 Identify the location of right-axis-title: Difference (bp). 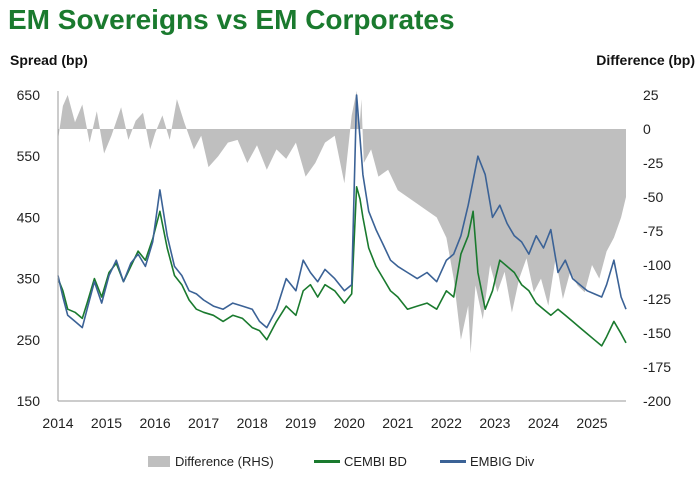
(645, 60).